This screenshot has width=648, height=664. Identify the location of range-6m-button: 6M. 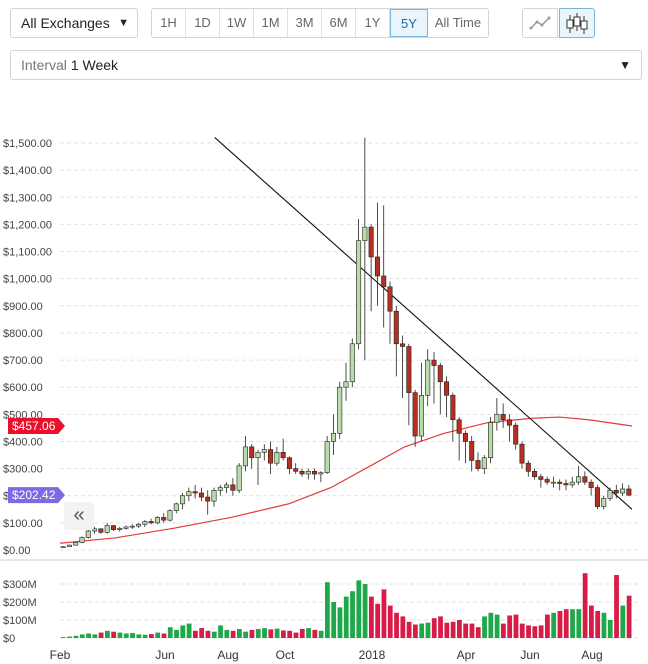
(339, 23).